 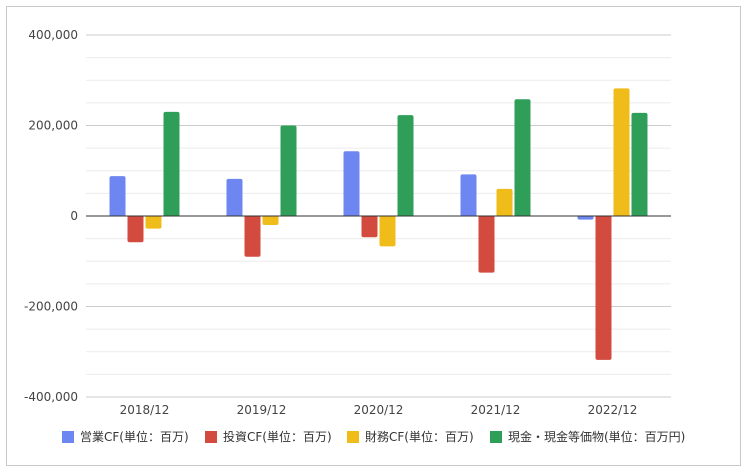 I want to click on legend-label: 投資CF(単位：百万), so click(x=277, y=436).